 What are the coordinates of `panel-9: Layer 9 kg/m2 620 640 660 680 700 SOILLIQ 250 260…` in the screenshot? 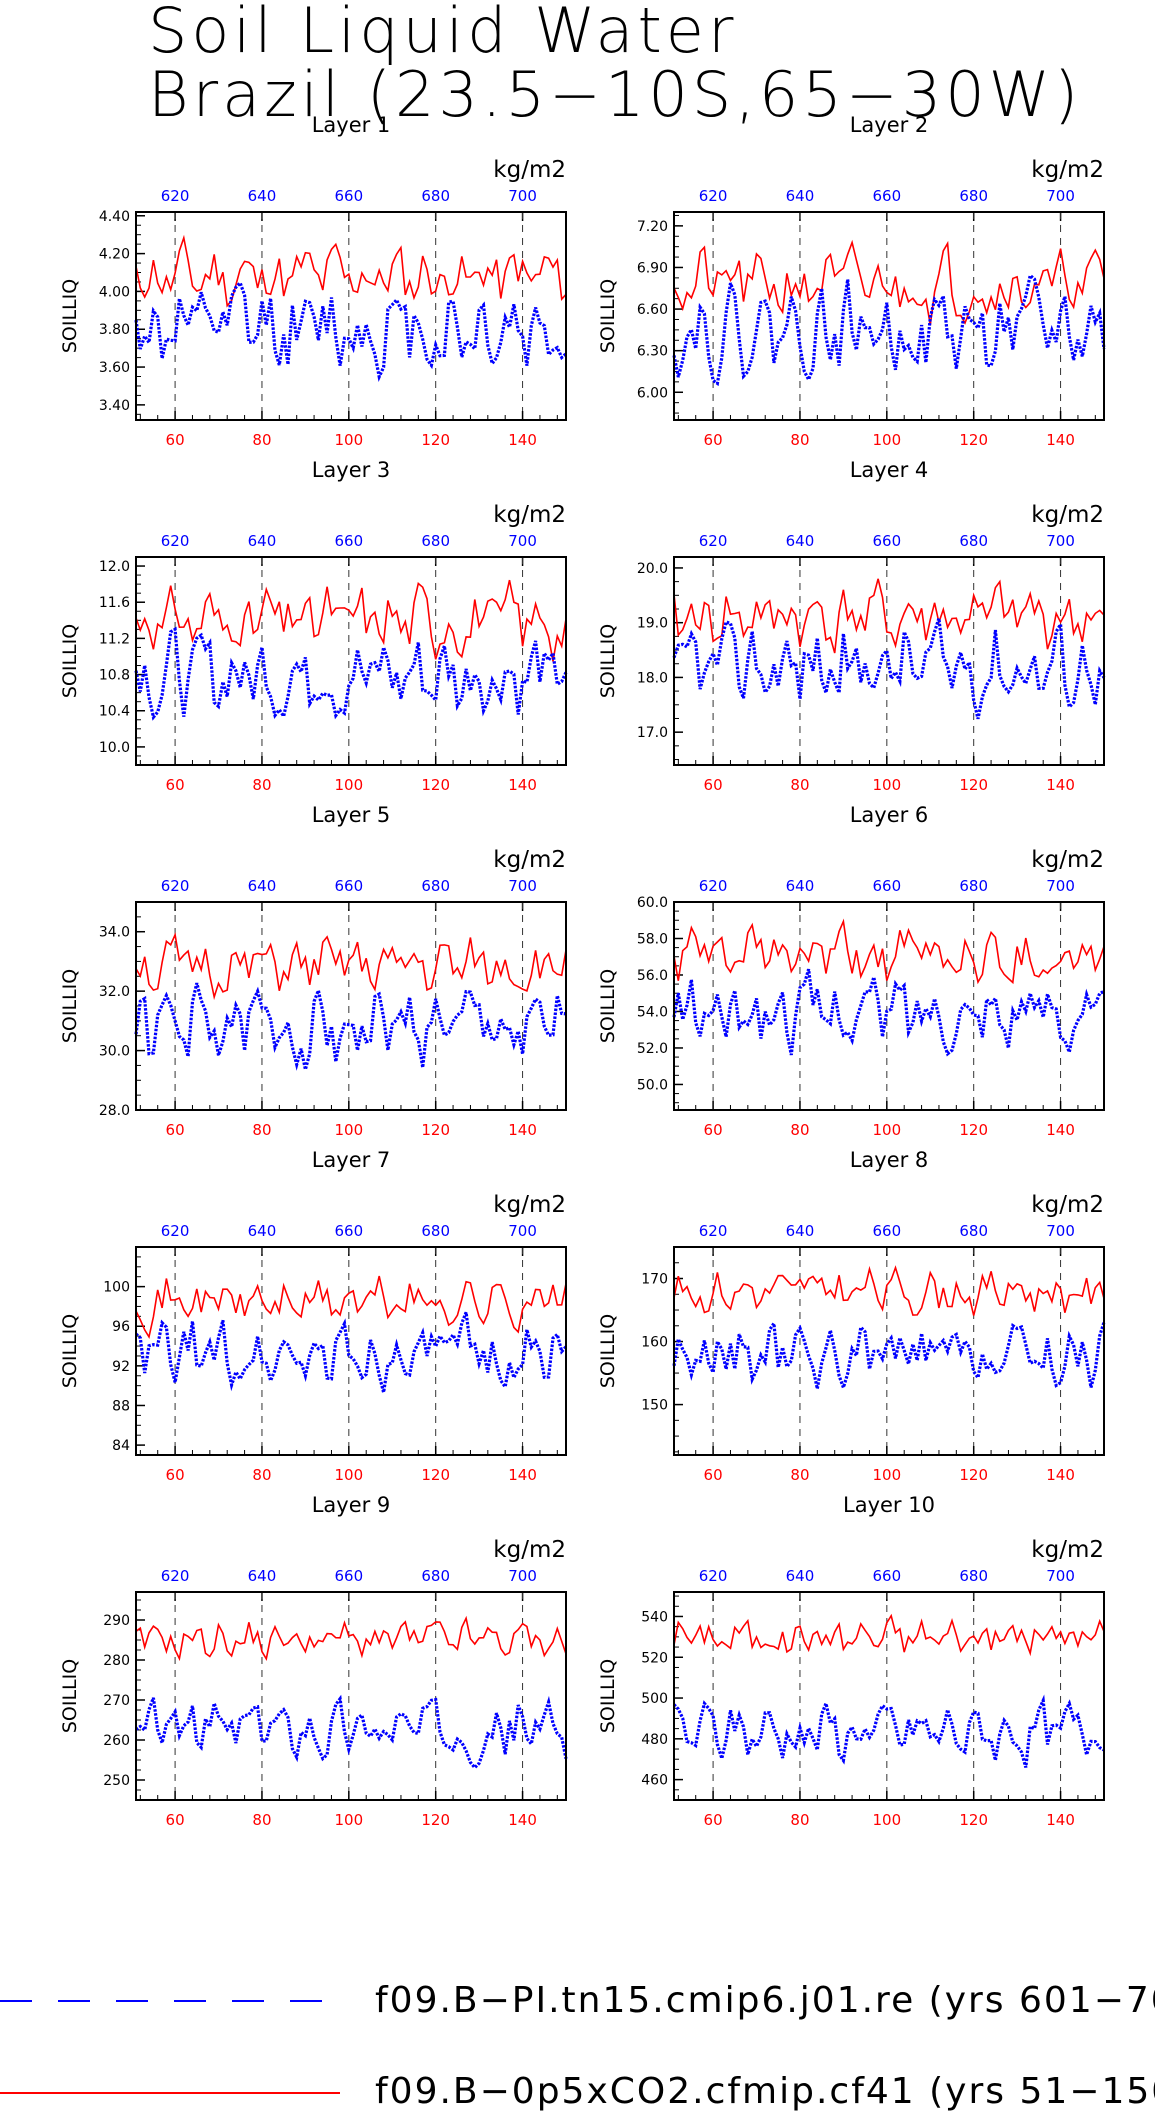 It's located at (313, 1661).